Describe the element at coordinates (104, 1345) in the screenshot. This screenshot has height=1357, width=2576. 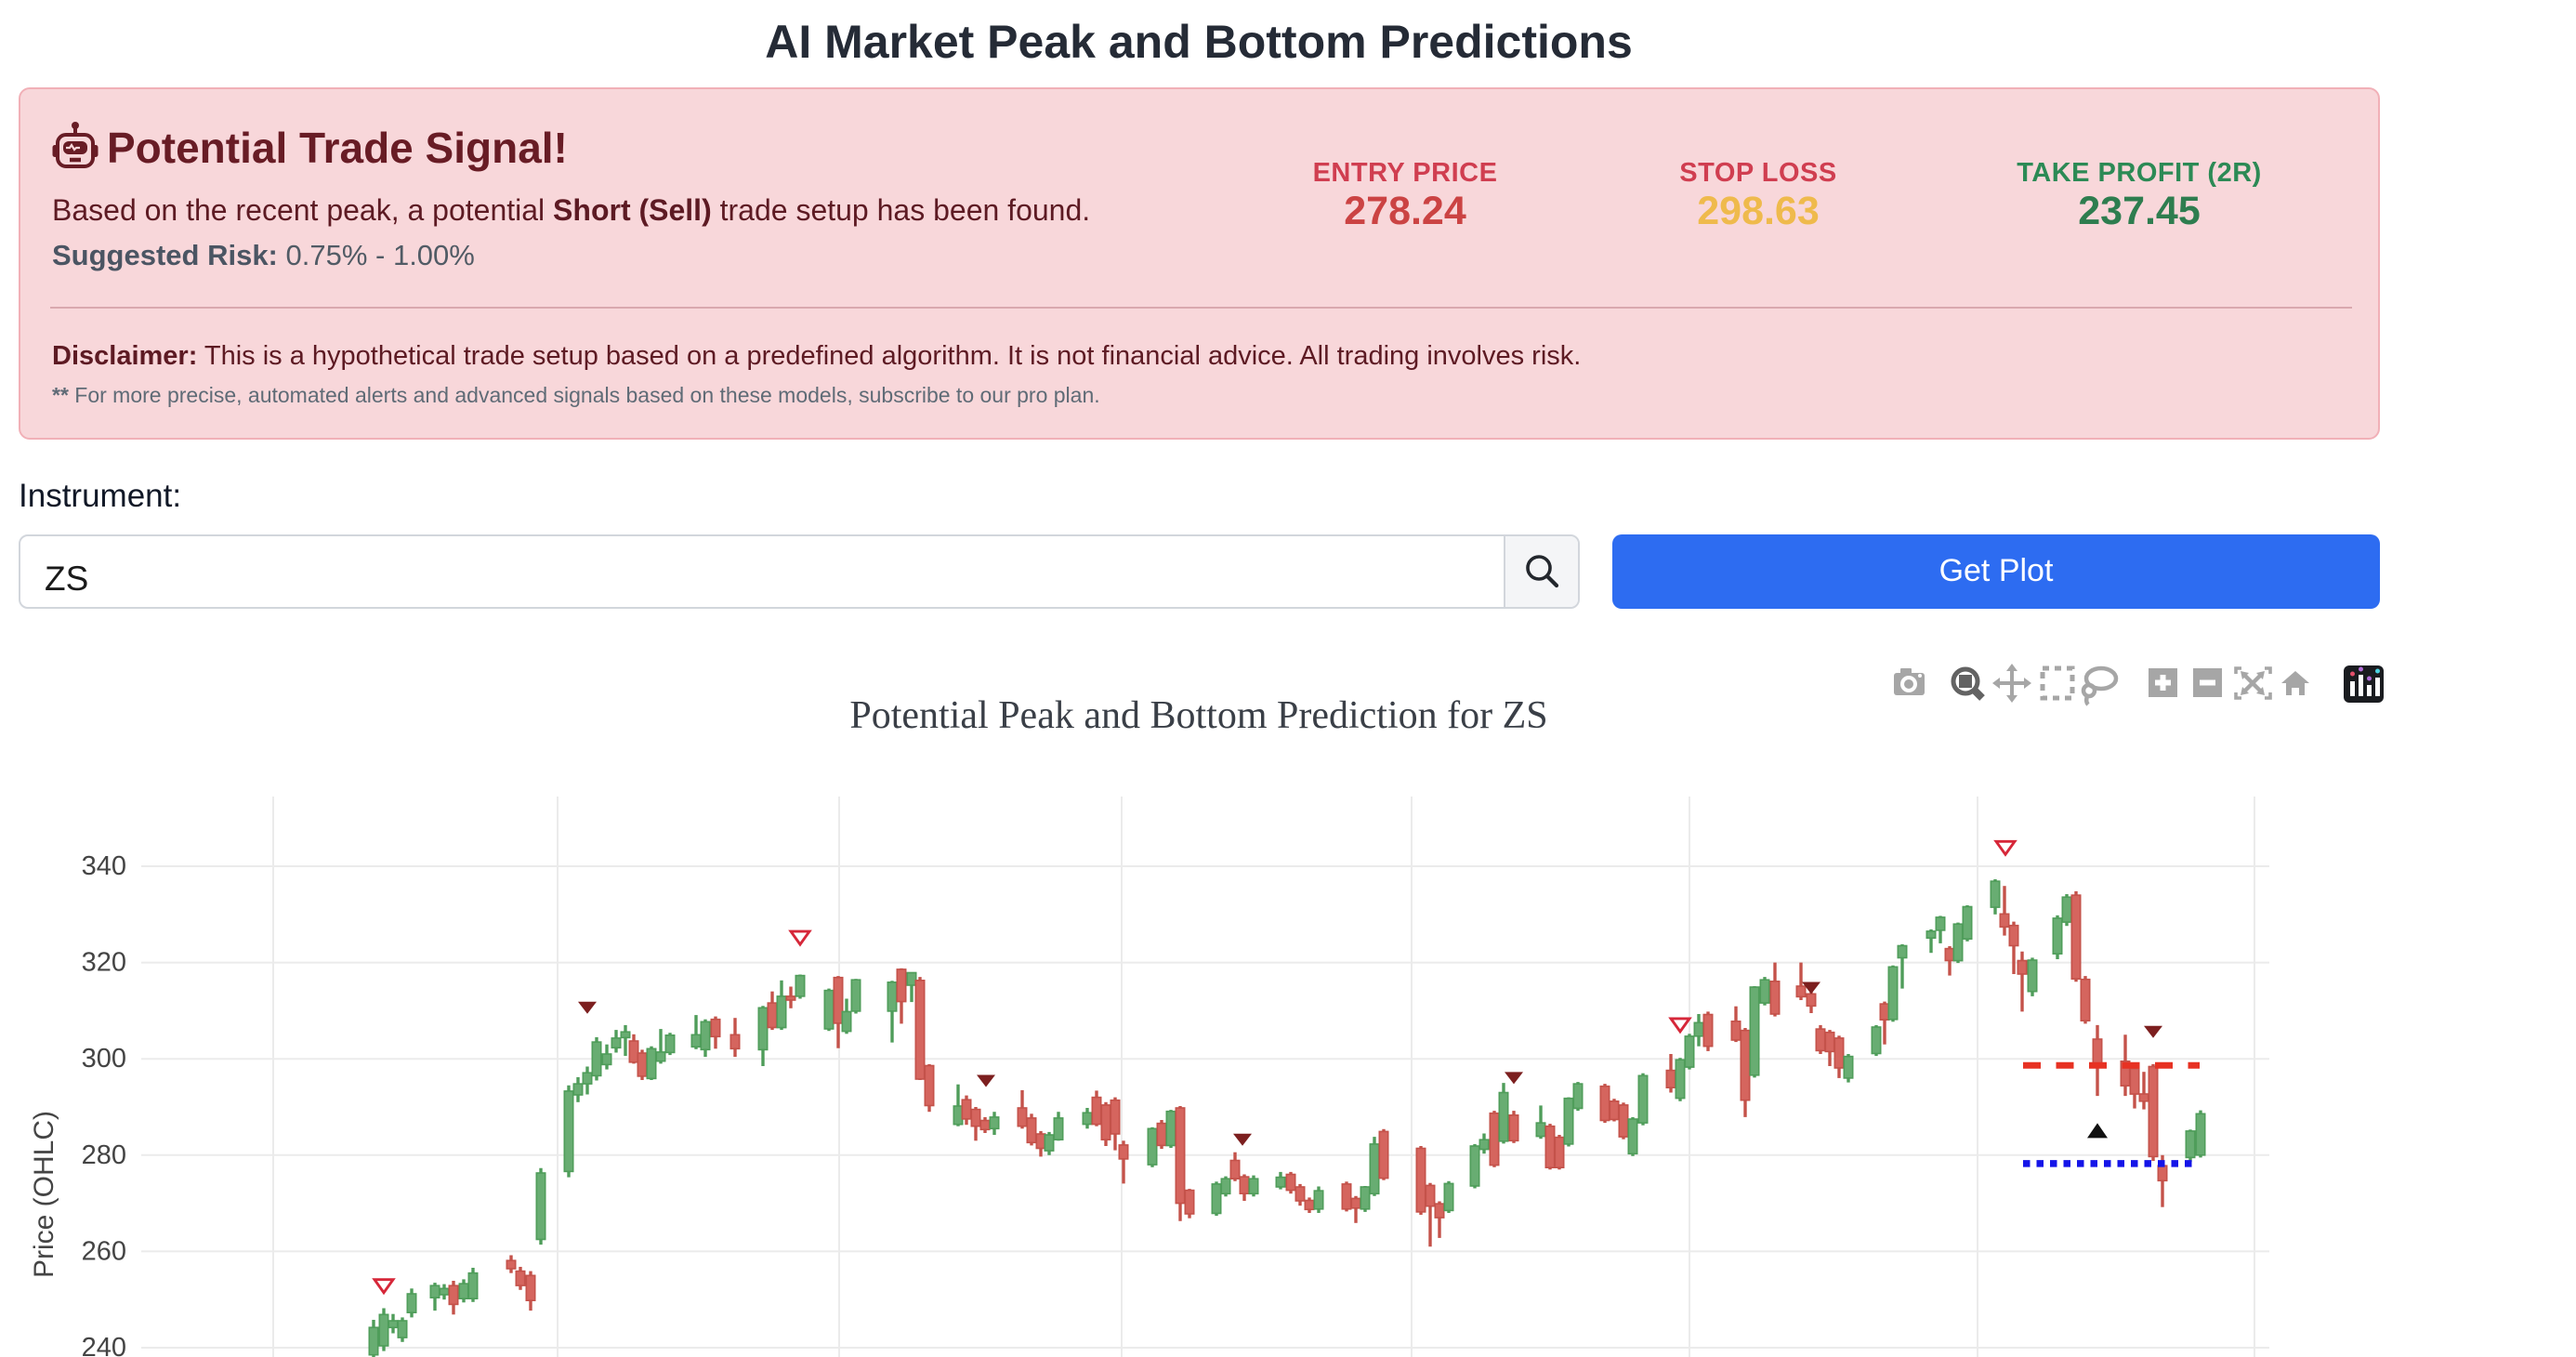
I see `svg-text: 240` at that location.